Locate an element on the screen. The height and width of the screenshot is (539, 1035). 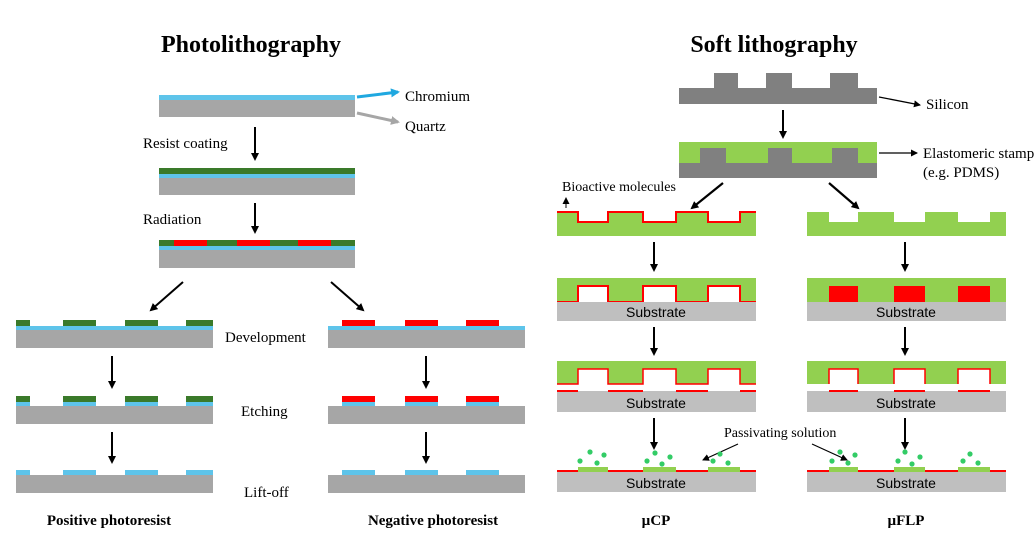
label-positive-photoresist: Positive photoresist is located at coordinates (109, 521).